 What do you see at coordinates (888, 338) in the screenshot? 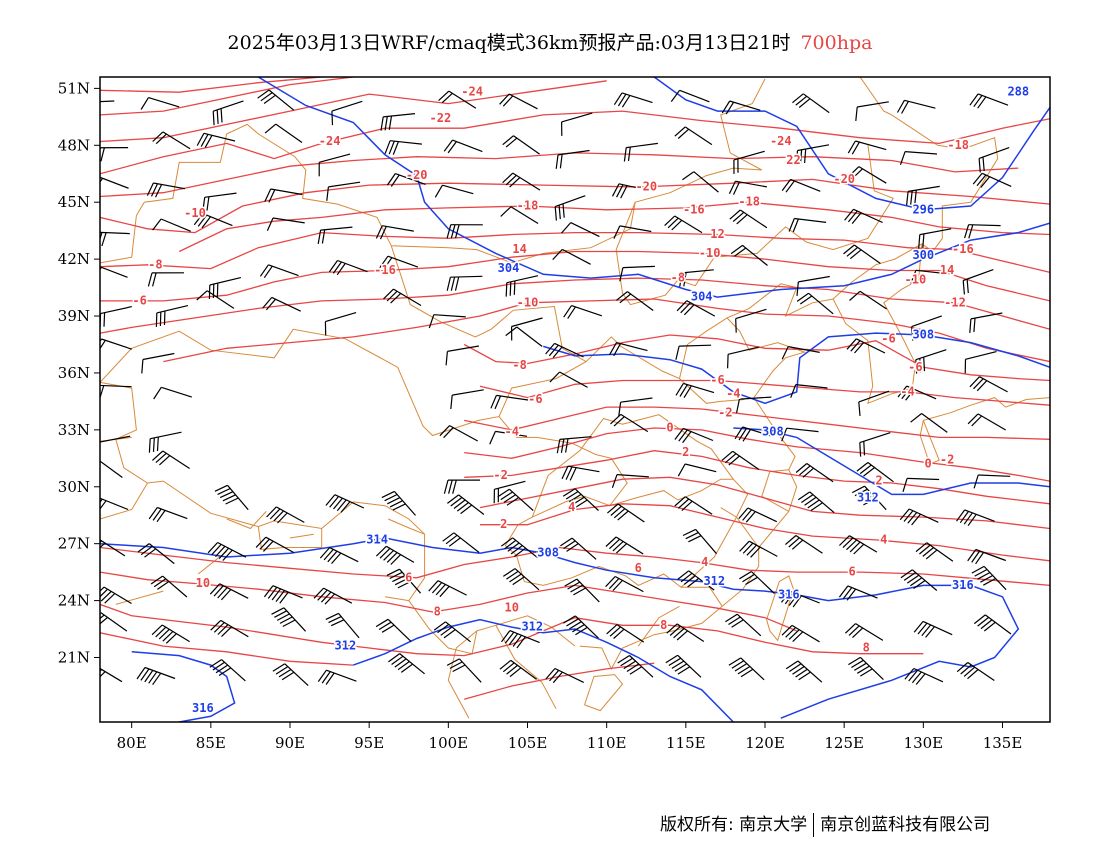
I see `temperature-label: -6` at bounding box center [888, 338].